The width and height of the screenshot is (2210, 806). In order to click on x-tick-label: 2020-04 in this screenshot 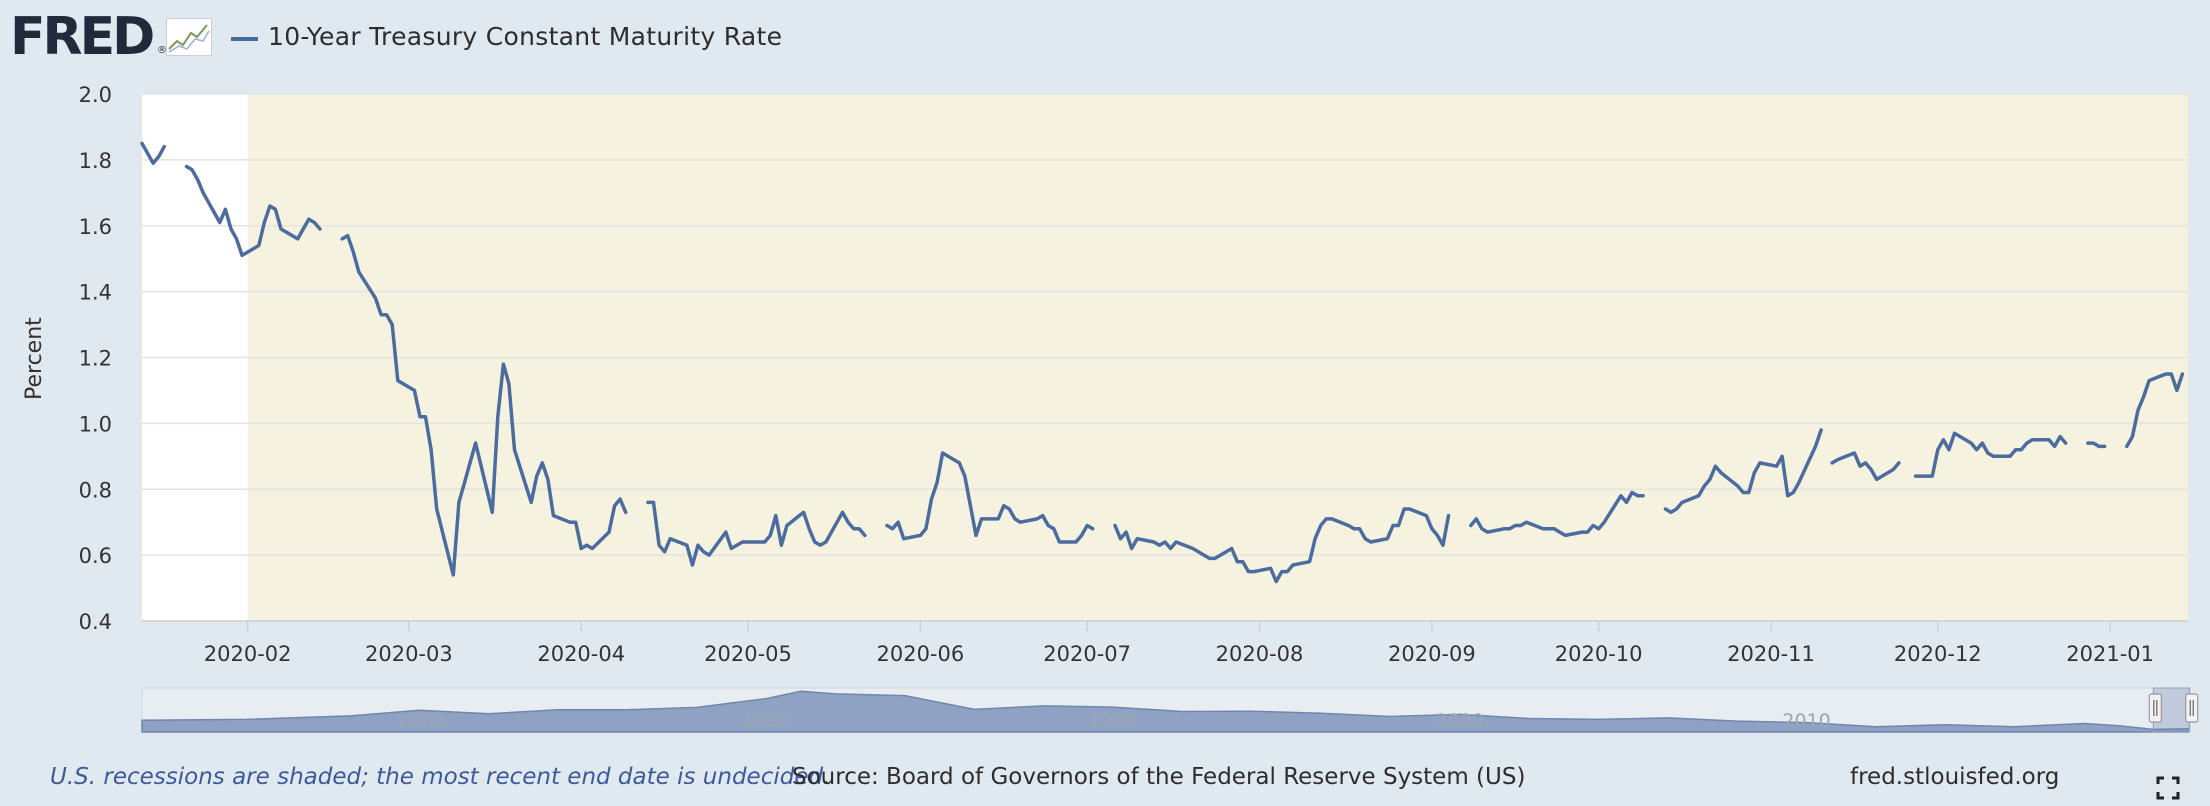, I will do `click(581, 654)`.